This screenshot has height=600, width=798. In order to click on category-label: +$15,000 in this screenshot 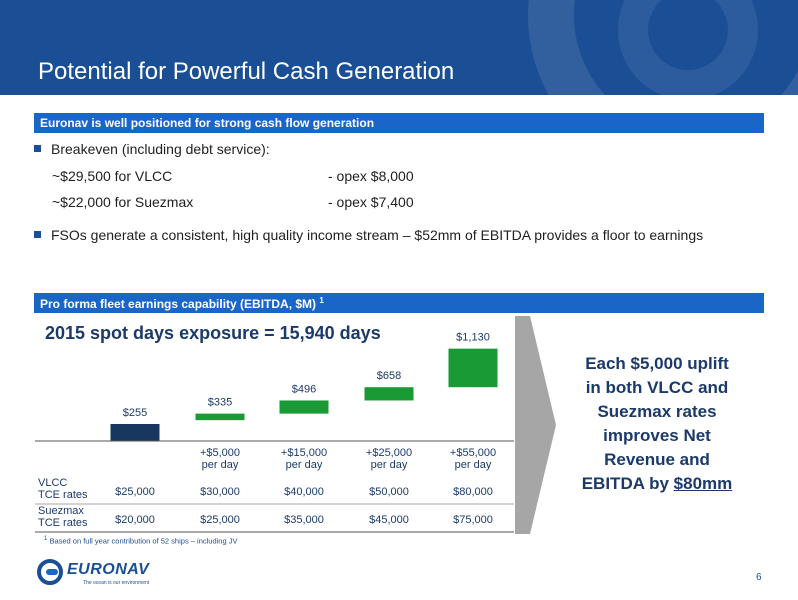, I will do `click(304, 453)`.